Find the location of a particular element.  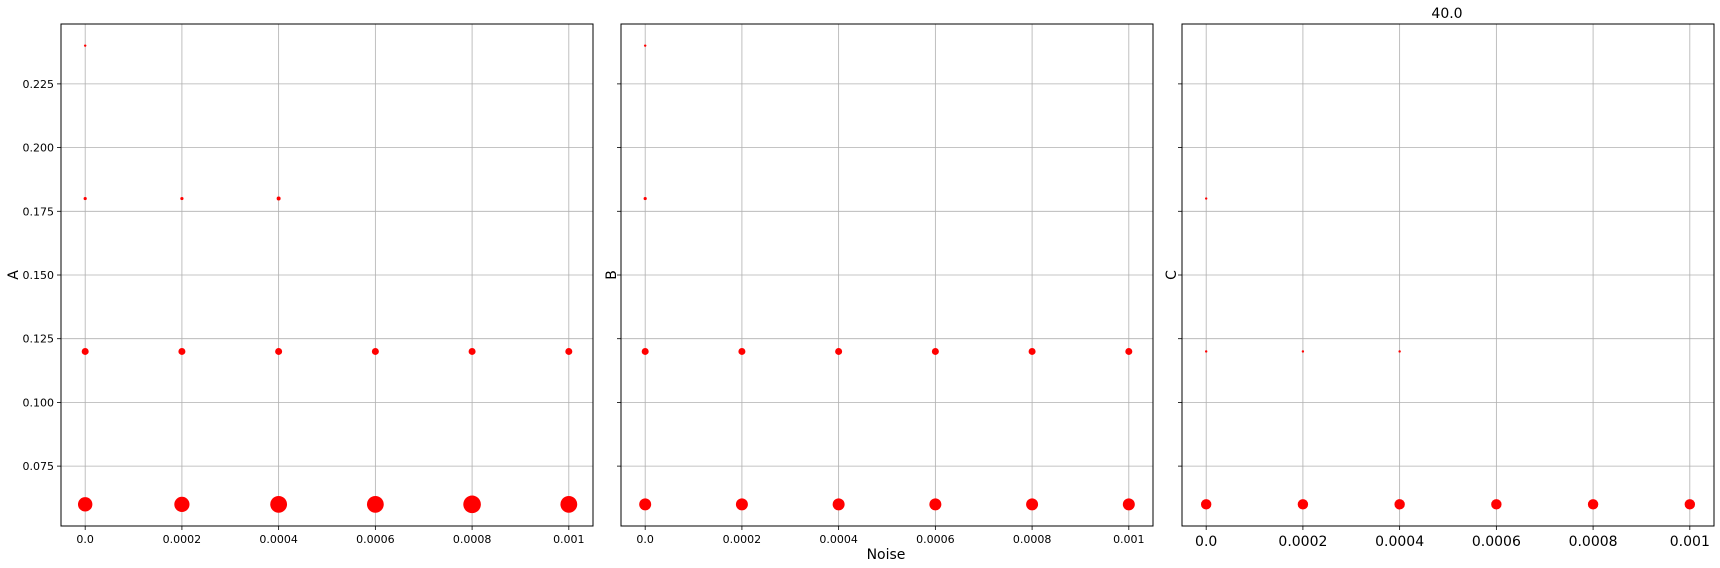

figure-suptitle: 40.0 is located at coordinates (1446, 14).